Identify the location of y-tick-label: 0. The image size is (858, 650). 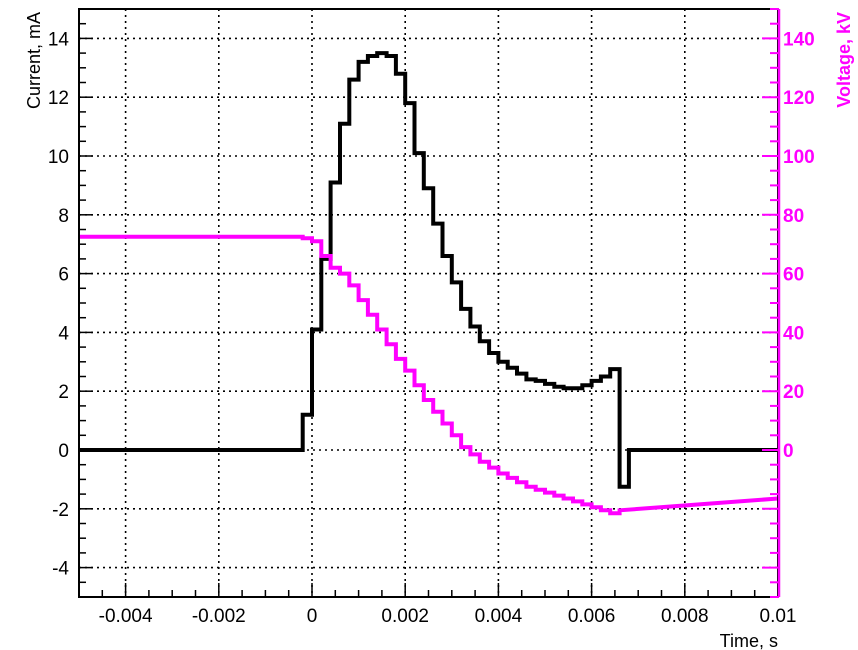
(63, 451).